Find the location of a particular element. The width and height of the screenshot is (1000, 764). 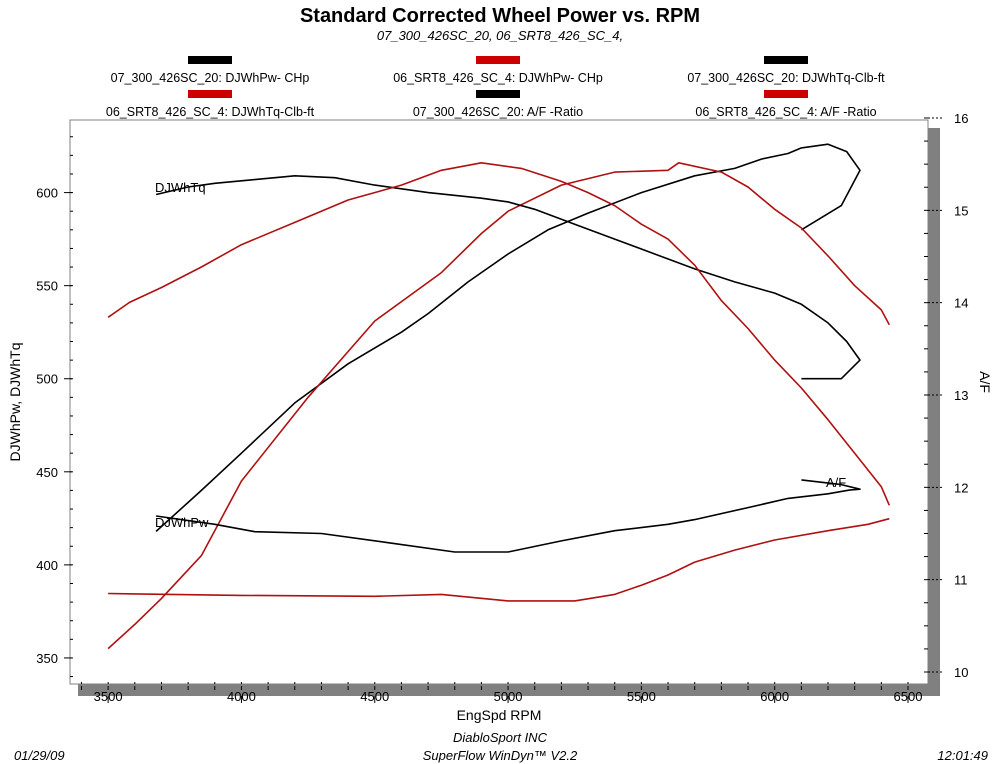

y2-tick-label: 15 is located at coordinates (961, 210).